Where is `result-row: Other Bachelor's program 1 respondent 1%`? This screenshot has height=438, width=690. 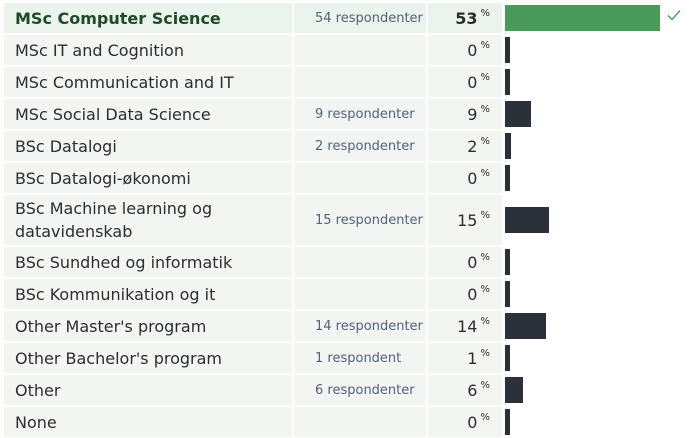 result-row: Other Bachelor's program 1 respondent 1% is located at coordinates (345, 358).